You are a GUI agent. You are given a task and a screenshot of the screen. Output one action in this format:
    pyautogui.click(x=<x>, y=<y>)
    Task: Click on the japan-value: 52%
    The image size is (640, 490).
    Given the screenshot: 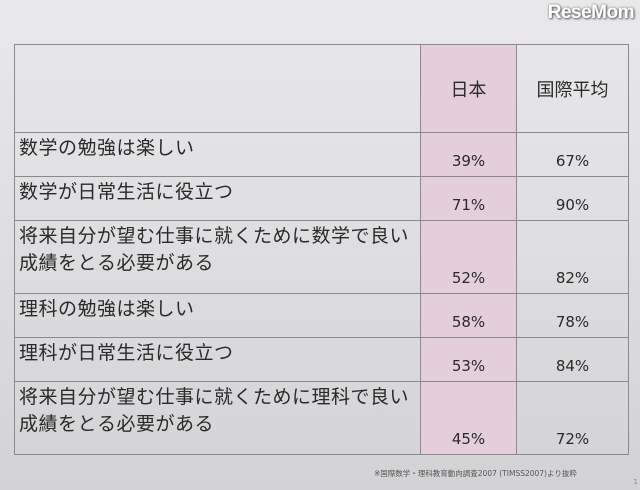 What is the action you would take?
    pyautogui.click(x=468, y=257)
    